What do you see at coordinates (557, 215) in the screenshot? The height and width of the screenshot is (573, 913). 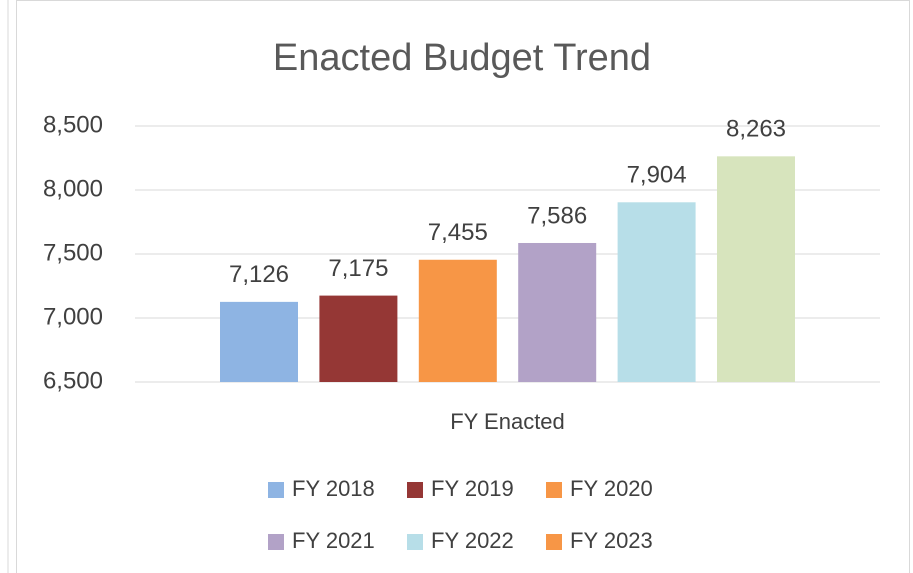 I see `data-label: 7,586` at bounding box center [557, 215].